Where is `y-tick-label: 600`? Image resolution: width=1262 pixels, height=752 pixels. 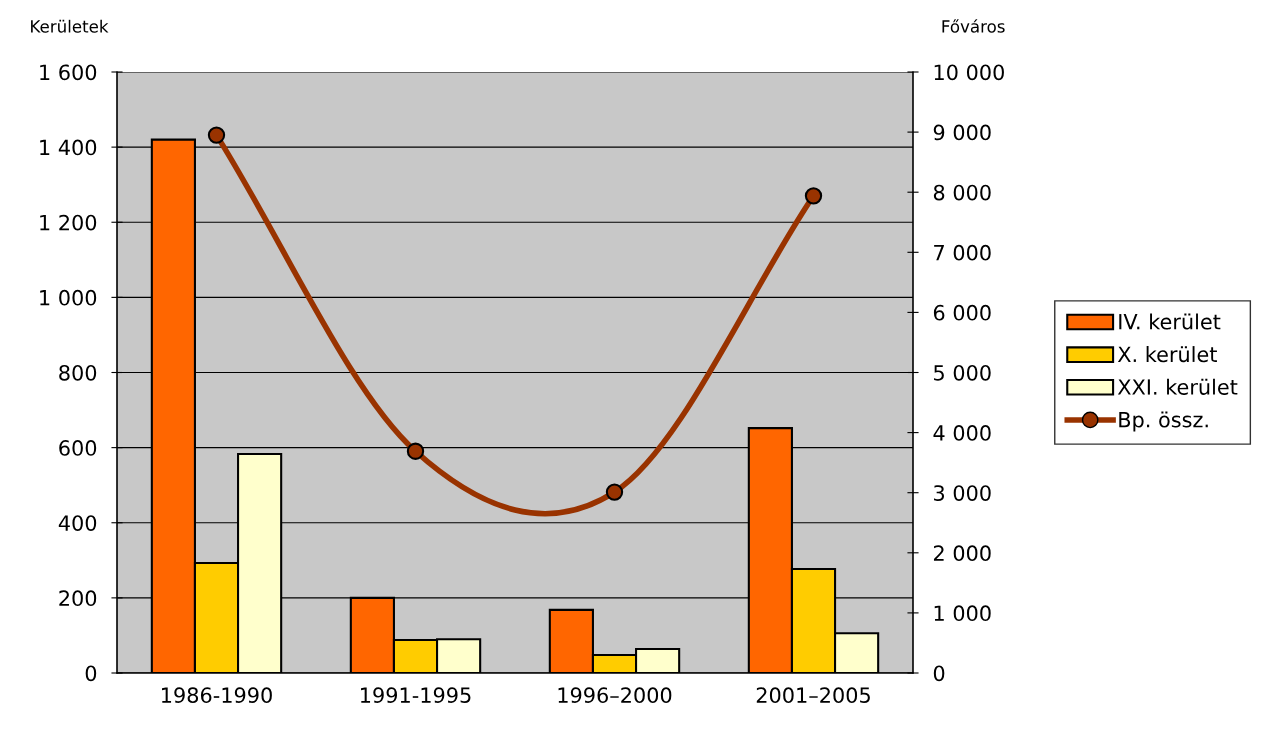 y-tick-label: 600 is located at coordinates (78, 448).